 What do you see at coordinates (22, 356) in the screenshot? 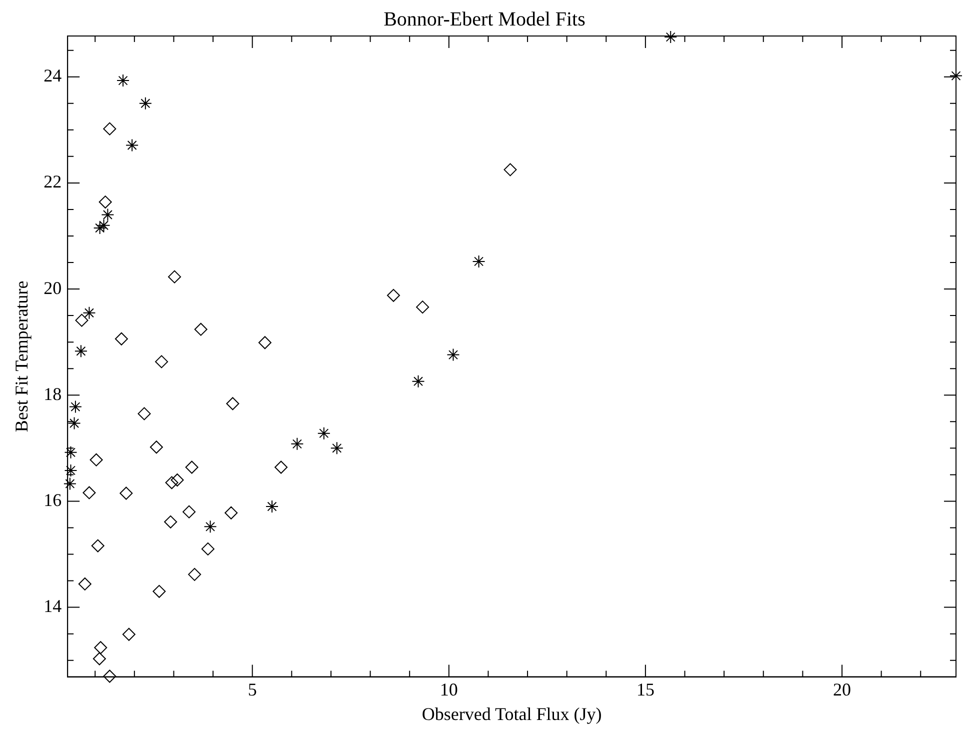
I see `y-axis-title: Best Fit Temperature` at bounding box center [22, 356].